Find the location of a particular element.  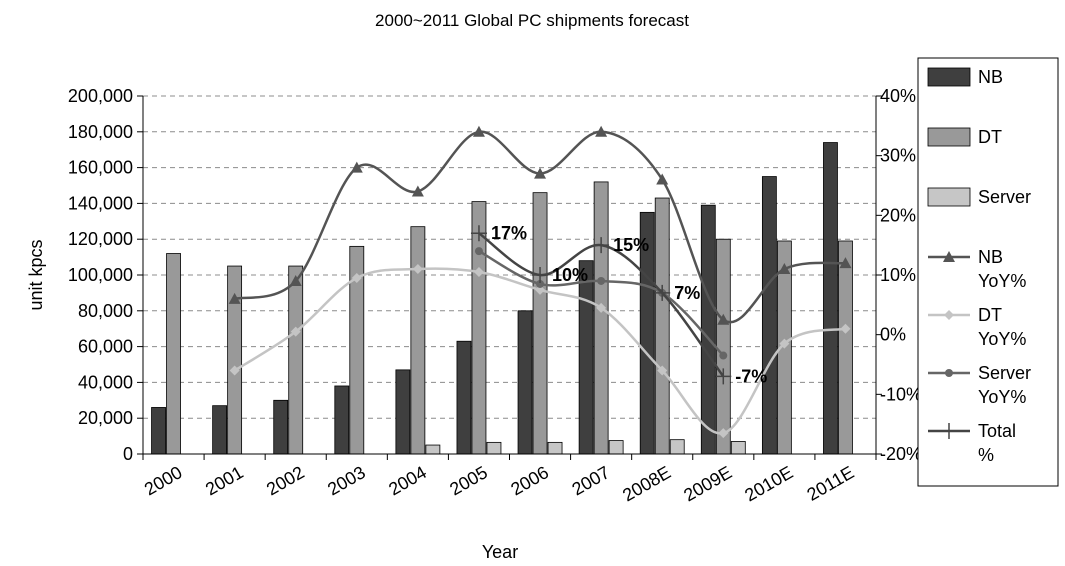

point-nb-yoy--2009E is located at coordinates (723, 319).